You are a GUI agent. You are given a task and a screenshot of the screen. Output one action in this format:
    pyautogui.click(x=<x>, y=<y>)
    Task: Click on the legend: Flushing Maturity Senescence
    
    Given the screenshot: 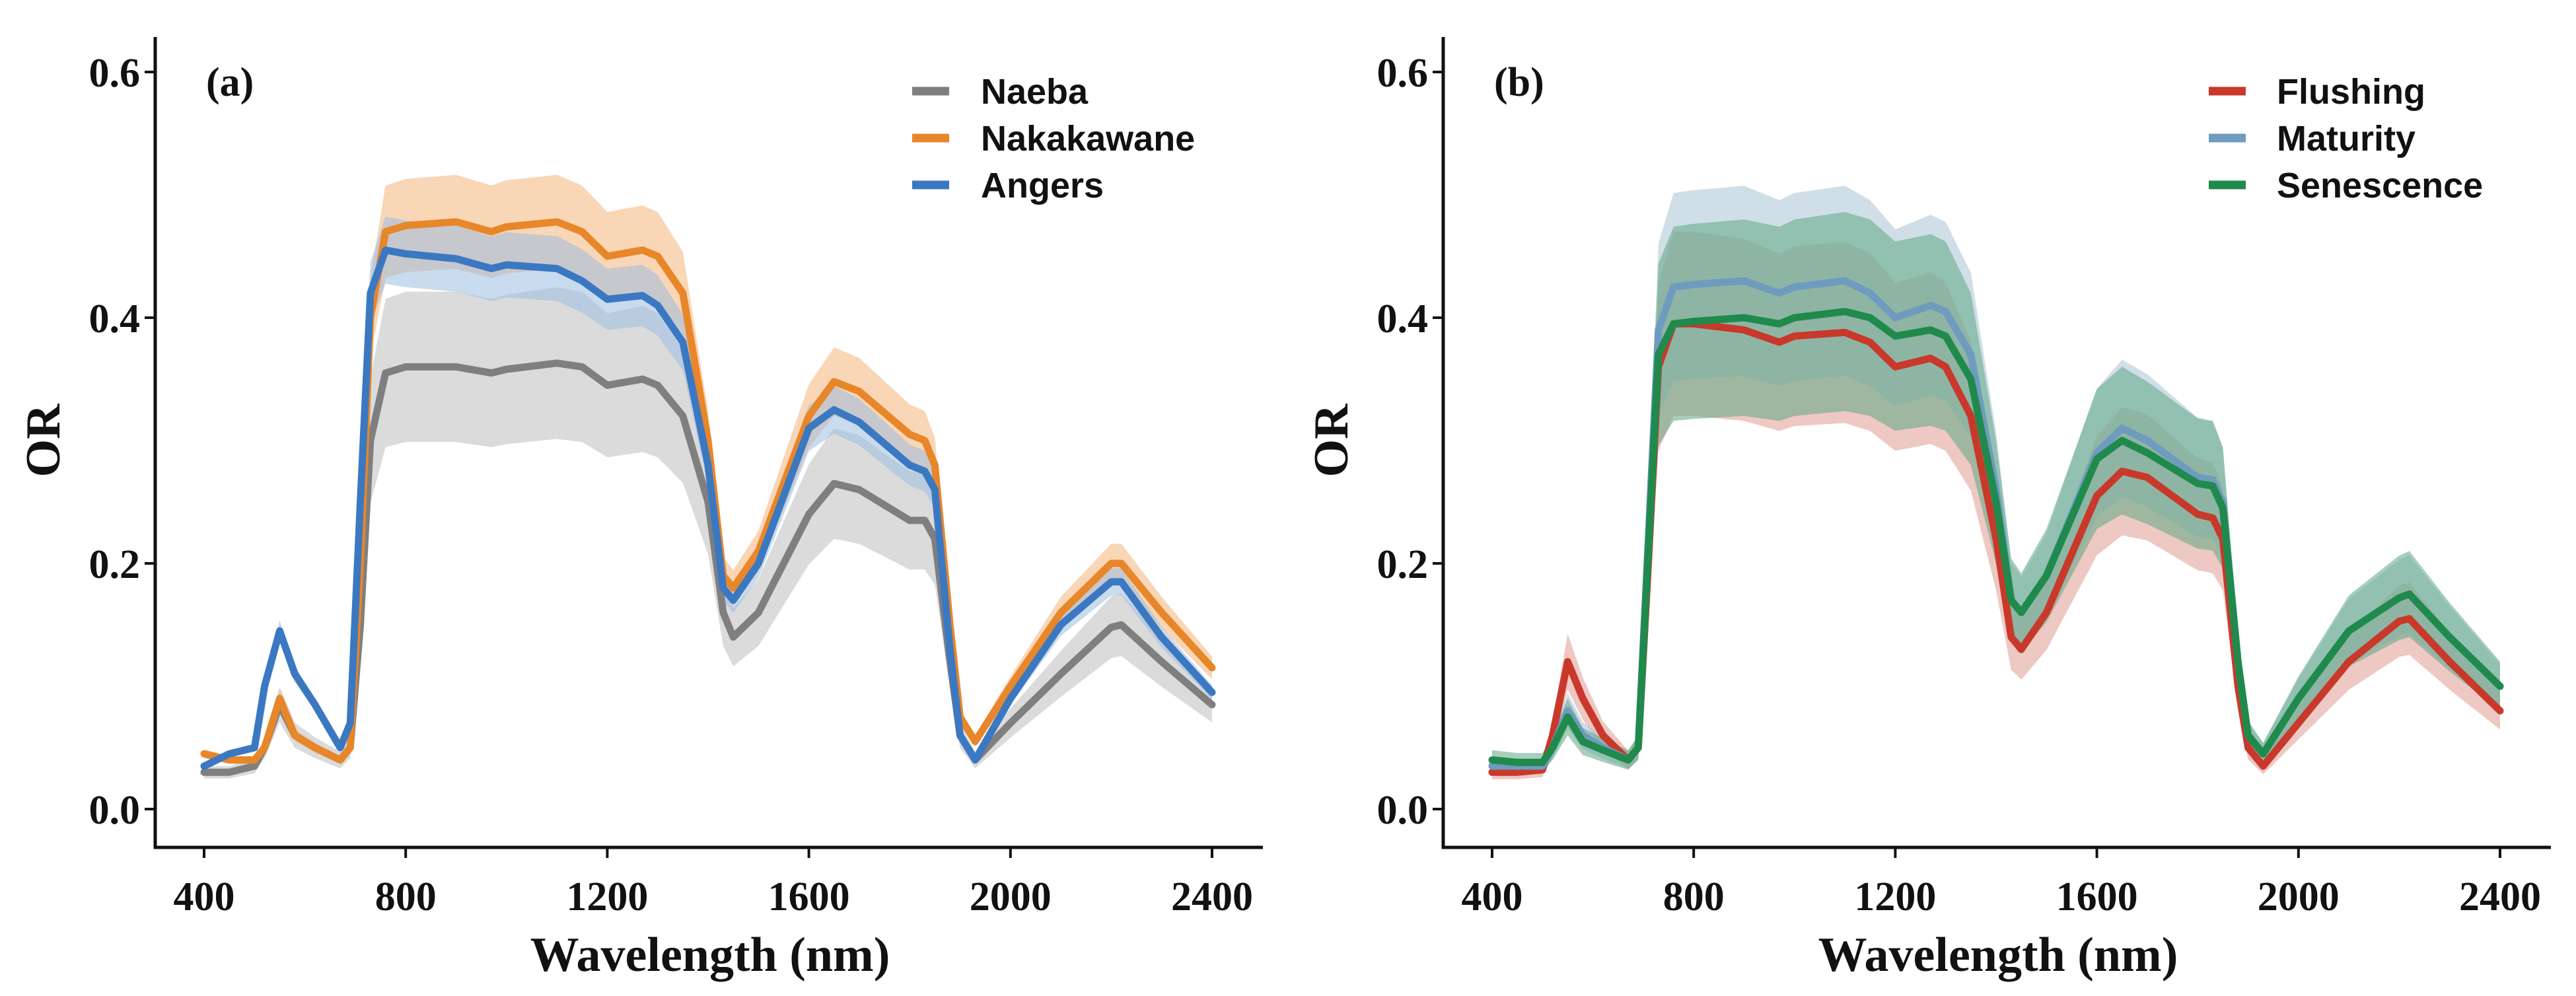 What is the action you would take?
    pyautogui.click(x=2346, y=138)
    